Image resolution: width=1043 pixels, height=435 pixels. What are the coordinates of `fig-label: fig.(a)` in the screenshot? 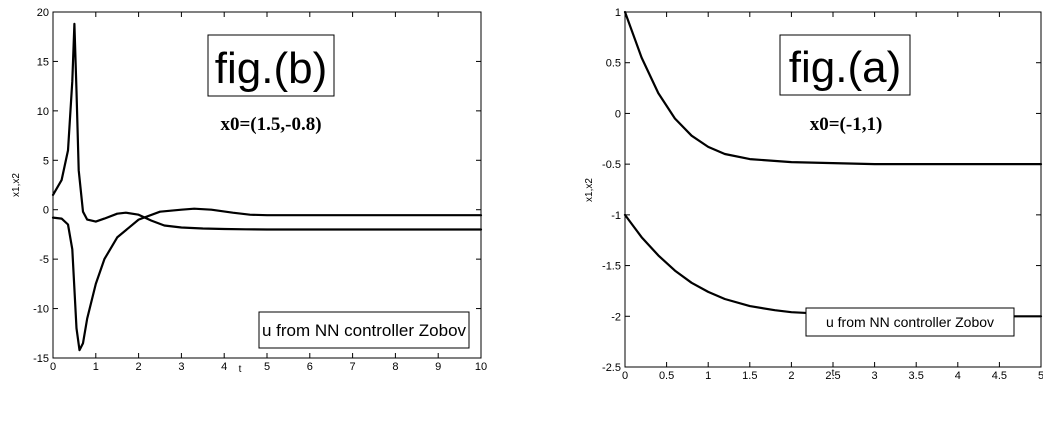 It's located at (845, 67).